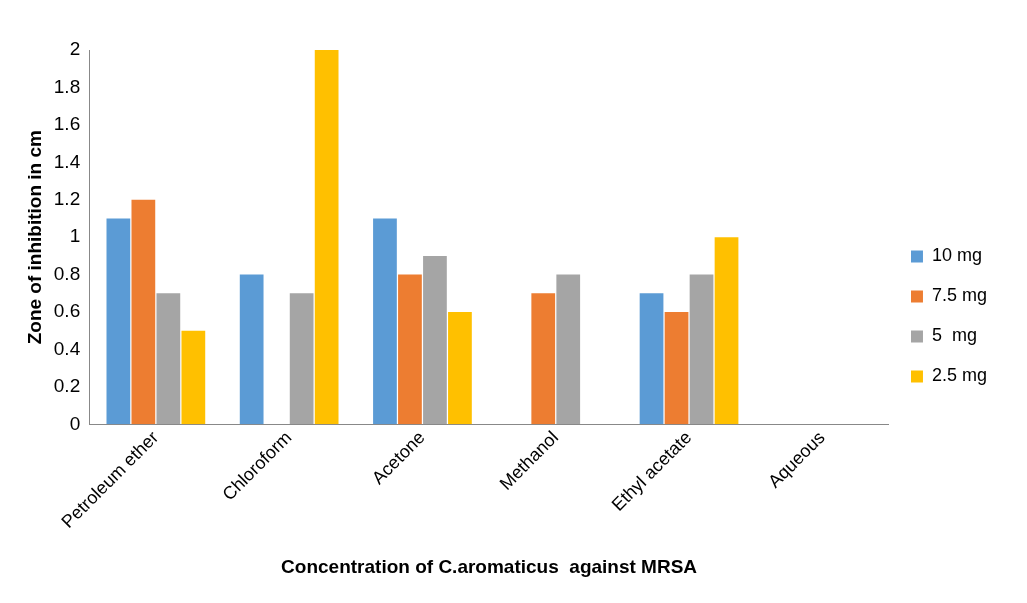 The image size is (1027, 603). Describe the element at coordinates (67, 348) in the screenshot. I see `y-tick-label: 0.4` at that location.